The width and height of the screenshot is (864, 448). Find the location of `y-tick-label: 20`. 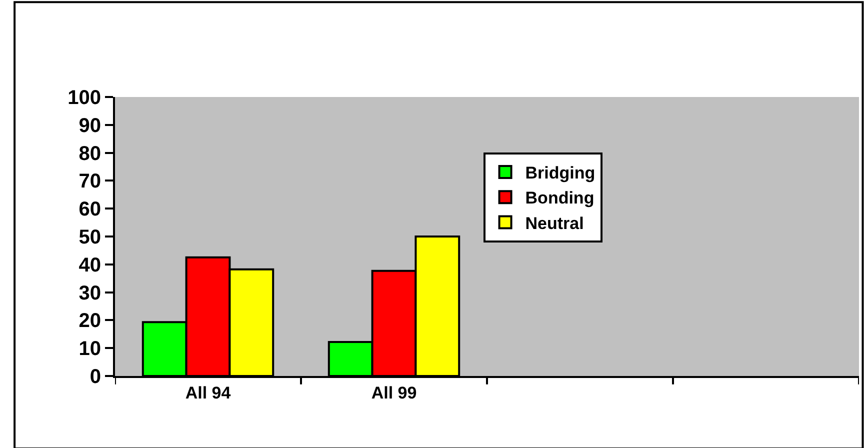

y-tick-label: 20 is located at coordinates (89, 321).